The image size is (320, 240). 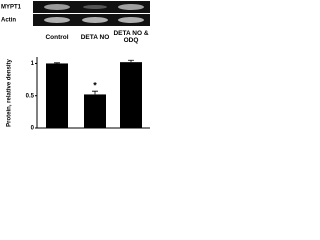 I want to click on blot-label: Actin, so click(x=8, y=21).